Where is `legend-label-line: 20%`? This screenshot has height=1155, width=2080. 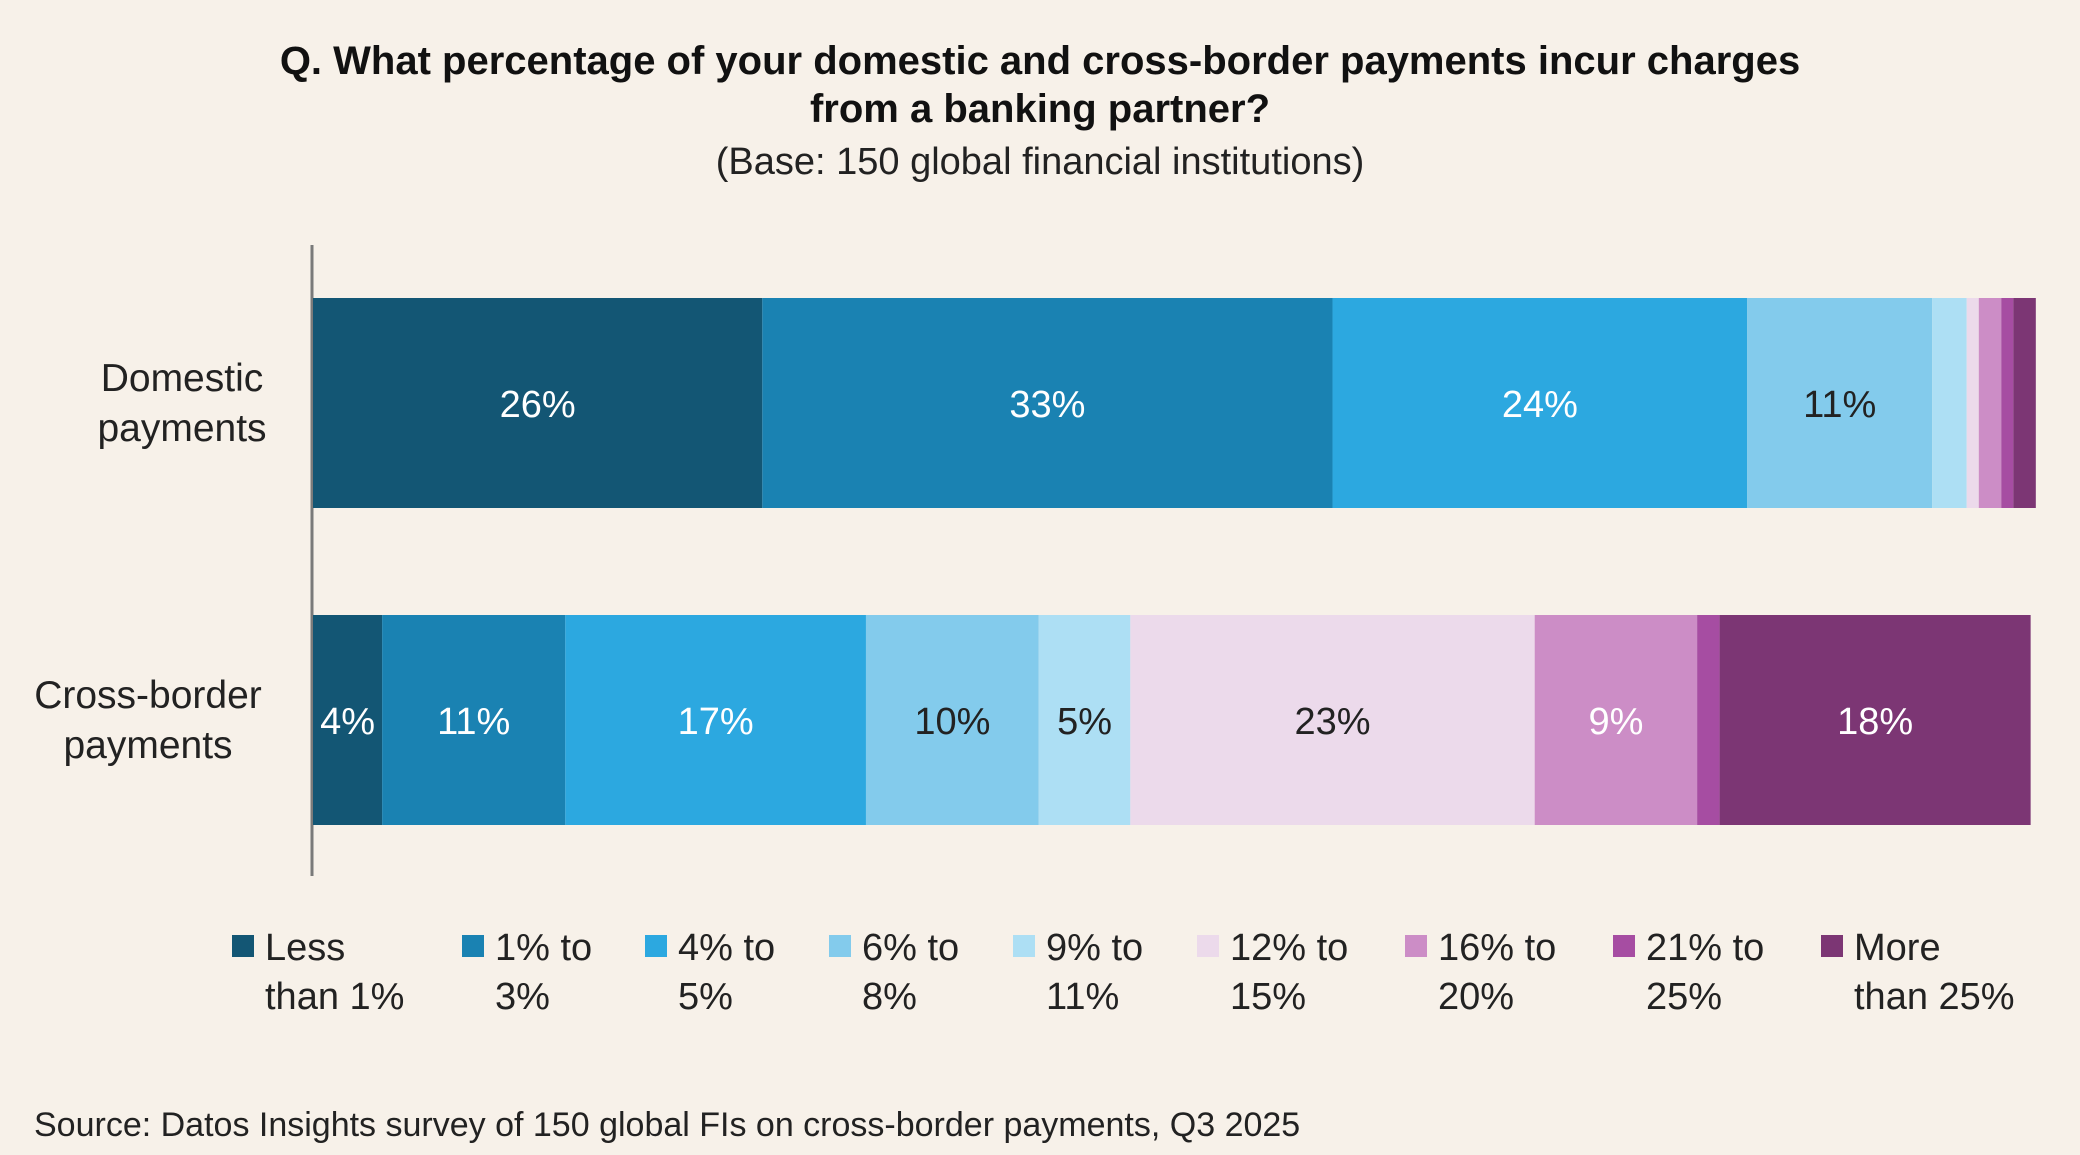
legend-label-line: 20% is located at coordinates (1476, 997).